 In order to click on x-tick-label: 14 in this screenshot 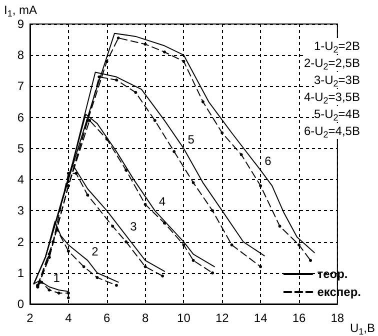, I will do `click(261, 318)`.